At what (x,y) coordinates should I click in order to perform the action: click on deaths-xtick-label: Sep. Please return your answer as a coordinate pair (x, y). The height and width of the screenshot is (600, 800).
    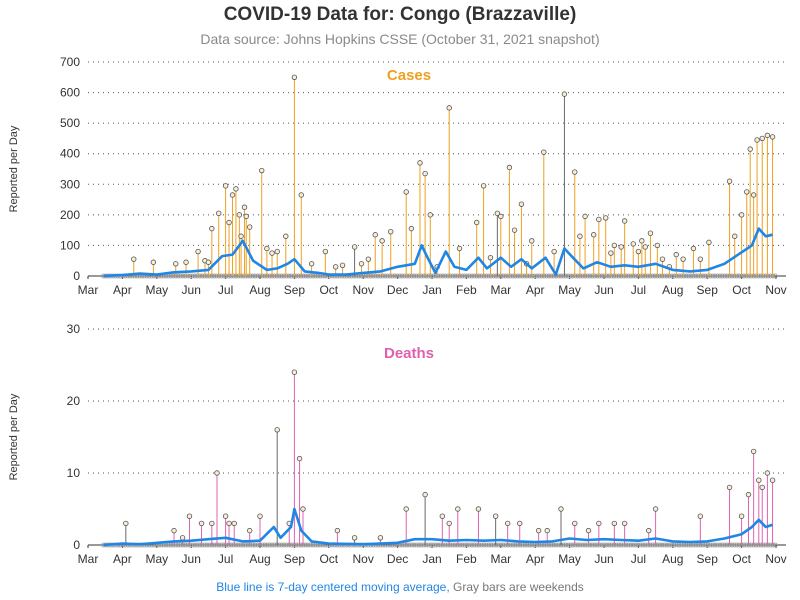
    Looking at the image, I should click on (708, 559).